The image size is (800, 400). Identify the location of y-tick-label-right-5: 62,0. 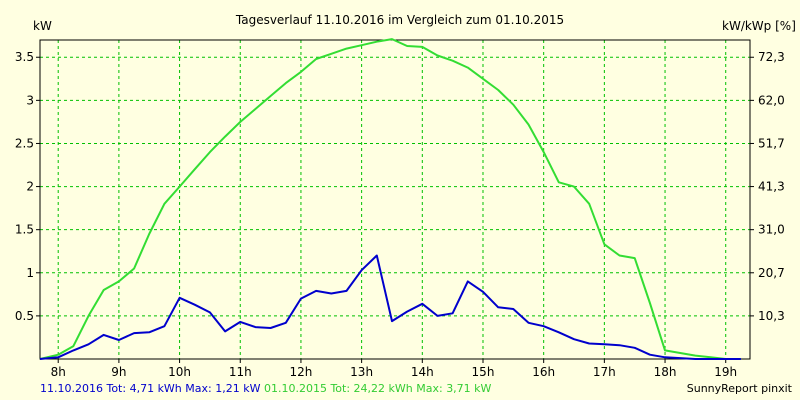
(771, 100).